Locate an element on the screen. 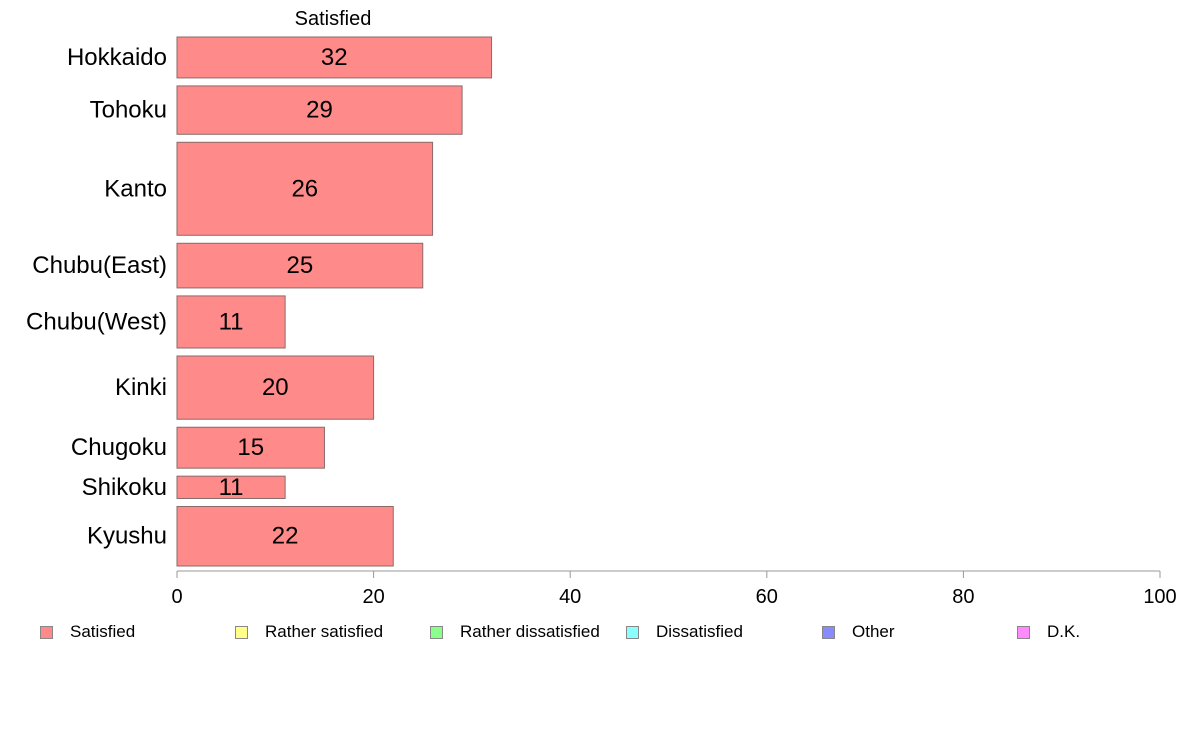 Image resolution: width=1188 pixels, height=736 pixels. value-label: 15 is located at coordinates (250, 447).